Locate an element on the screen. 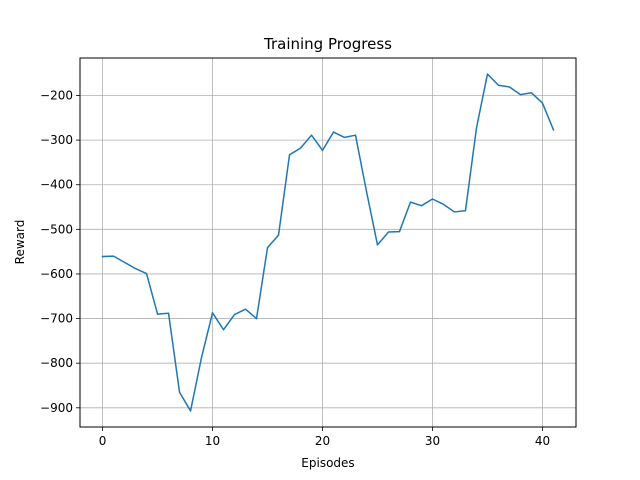 The height and width of the screenshot is (480, 640). y-tick-label: −800 is located at coordinates (56, 363).